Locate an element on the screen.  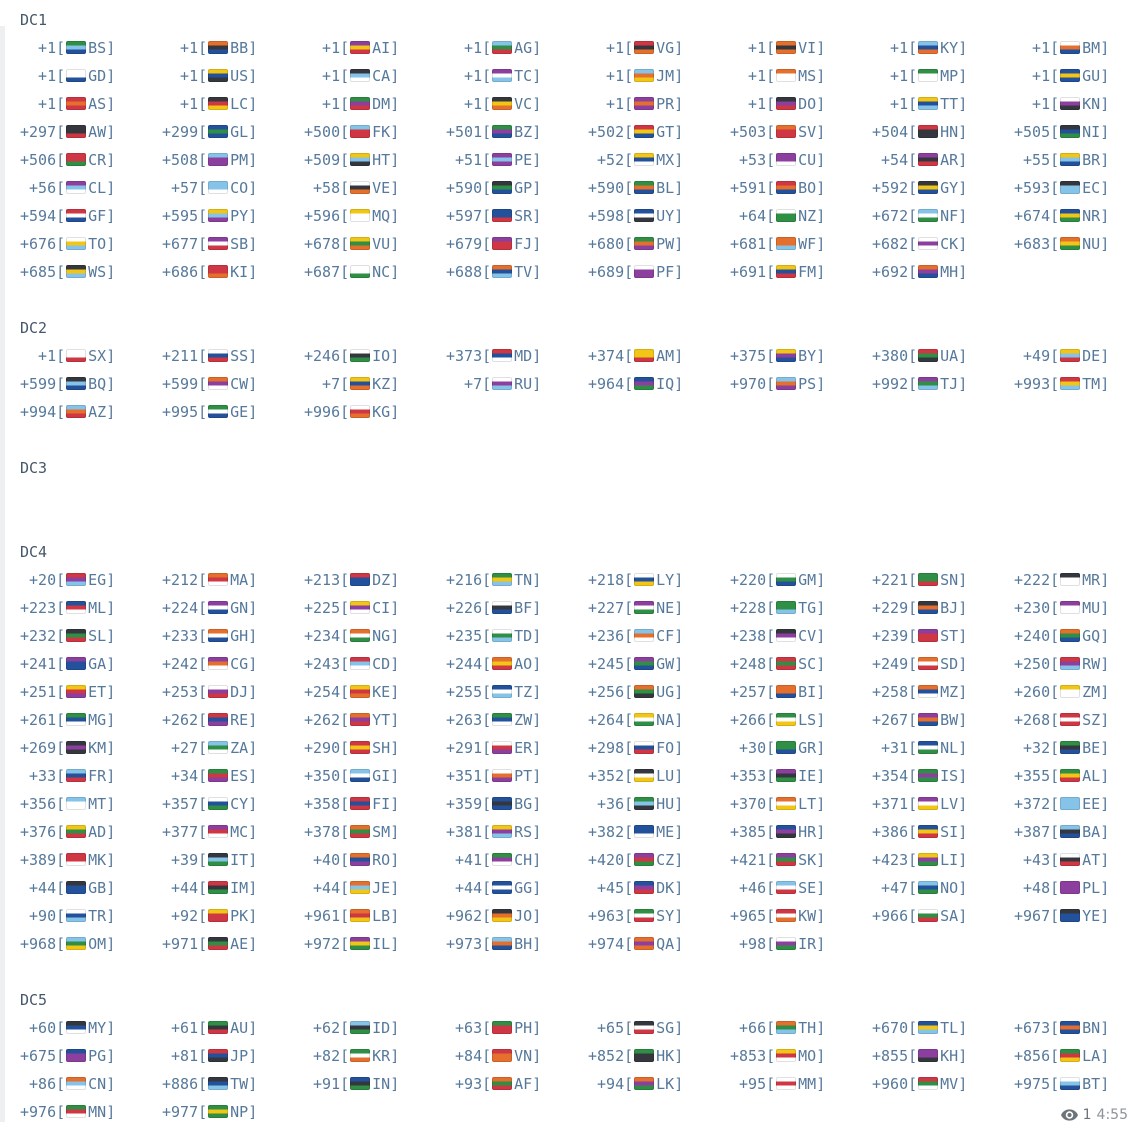
phone-code-entry: +1[MP] is located at coordinates (943, 76).